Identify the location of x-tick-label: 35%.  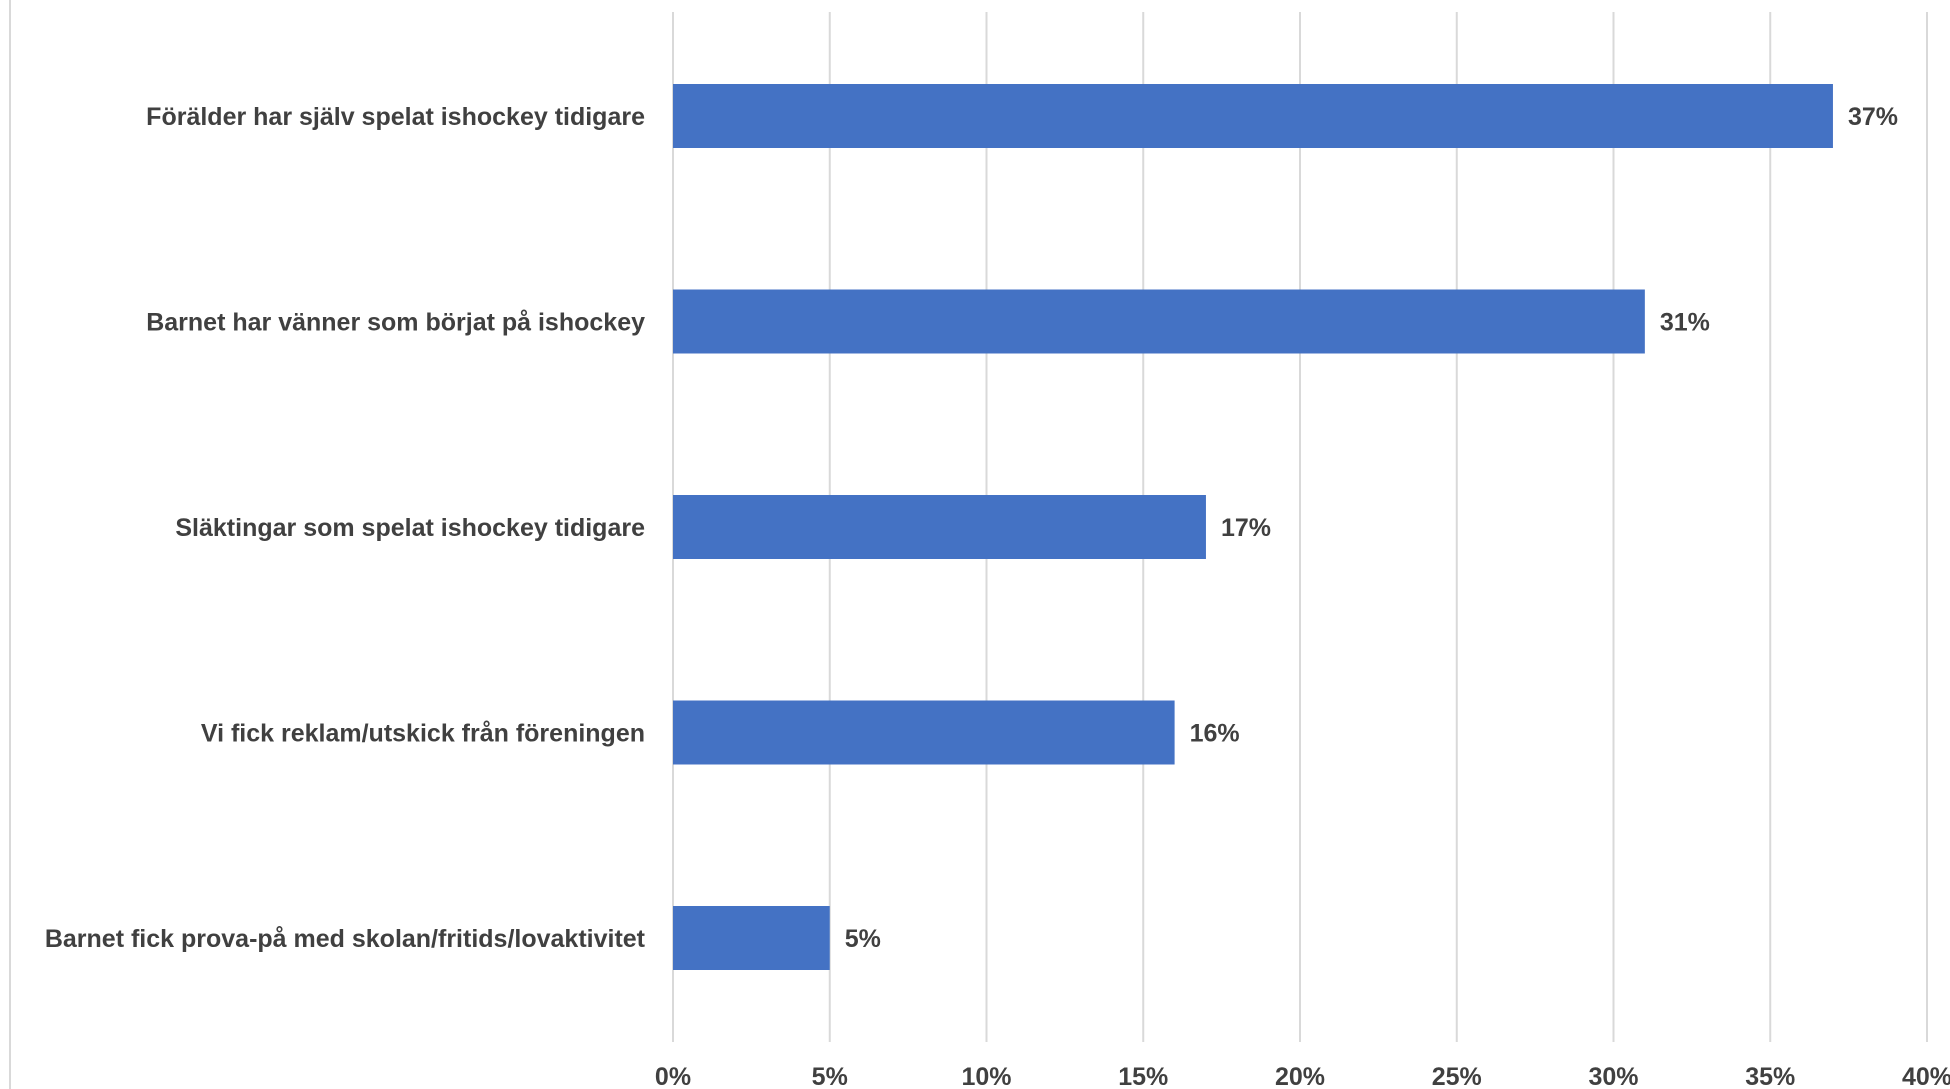
(1770, 1076).